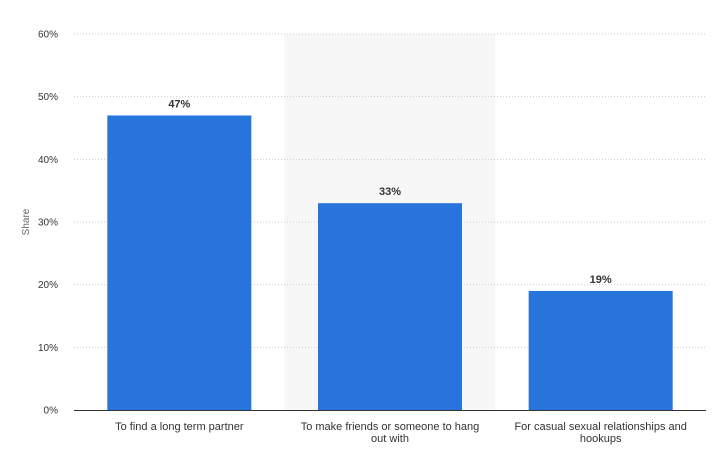 This screenshot has height=462, width=712. What do you see at coordinates (179, 104) in the screenshot?
I see `data-label: 47%` at bounding box center [179, 104].